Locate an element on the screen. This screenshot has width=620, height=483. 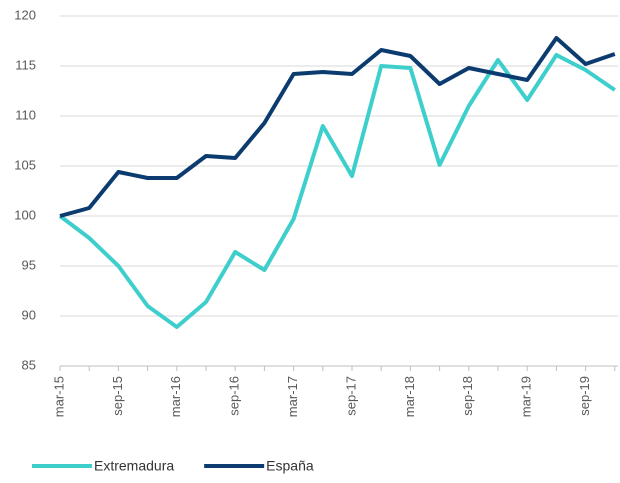
y-tick-label: 95 is located at coordinates (29, 264).